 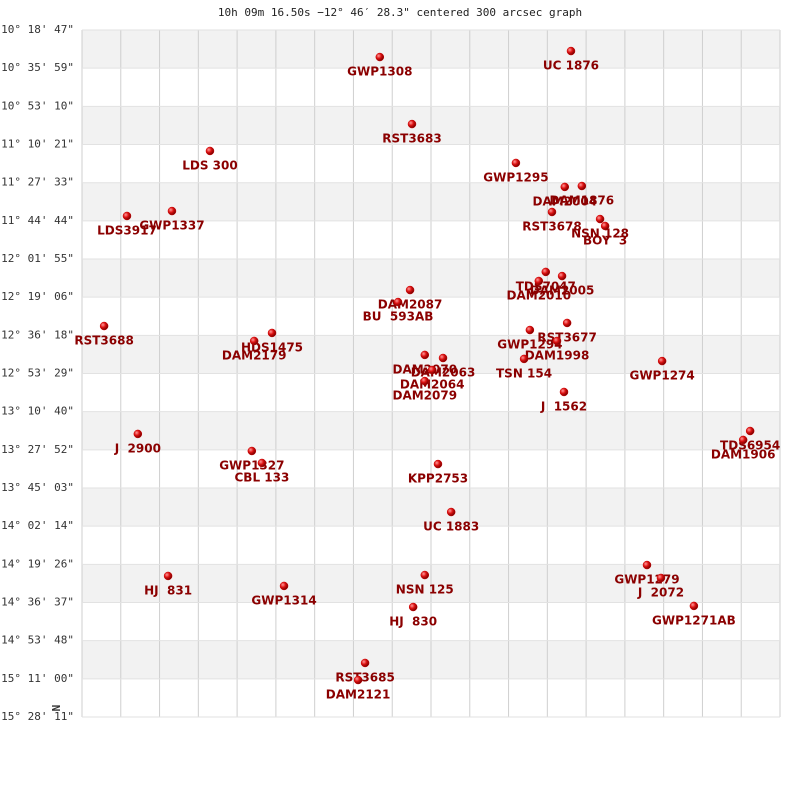 What do you see at coordinates (443, 372) in the screenshot?
I see `star-label: DAM2063` at bounding box center [443, 372].